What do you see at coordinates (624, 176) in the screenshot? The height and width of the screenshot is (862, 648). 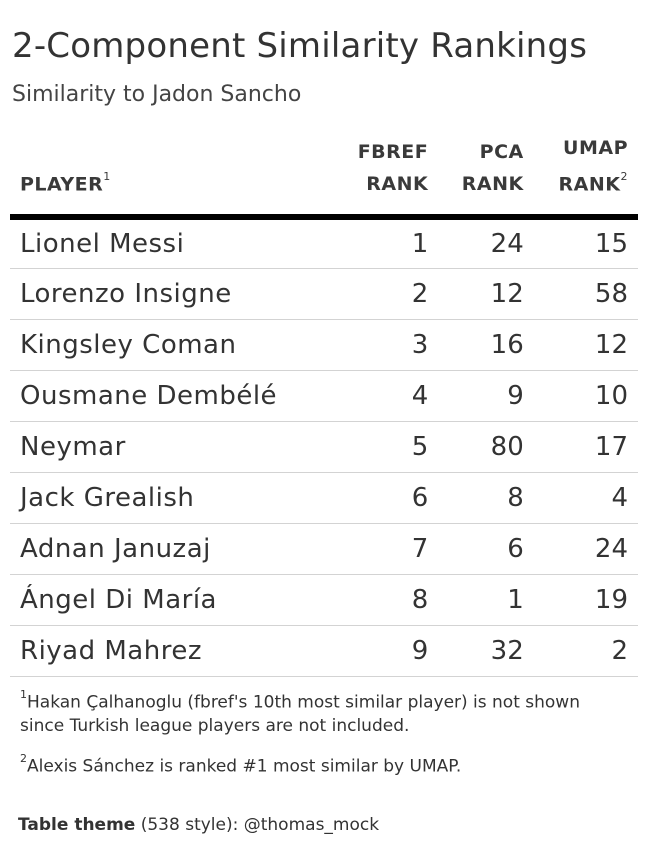 I see `footnote-marker-2: 2` at bounding box center [624, 176].